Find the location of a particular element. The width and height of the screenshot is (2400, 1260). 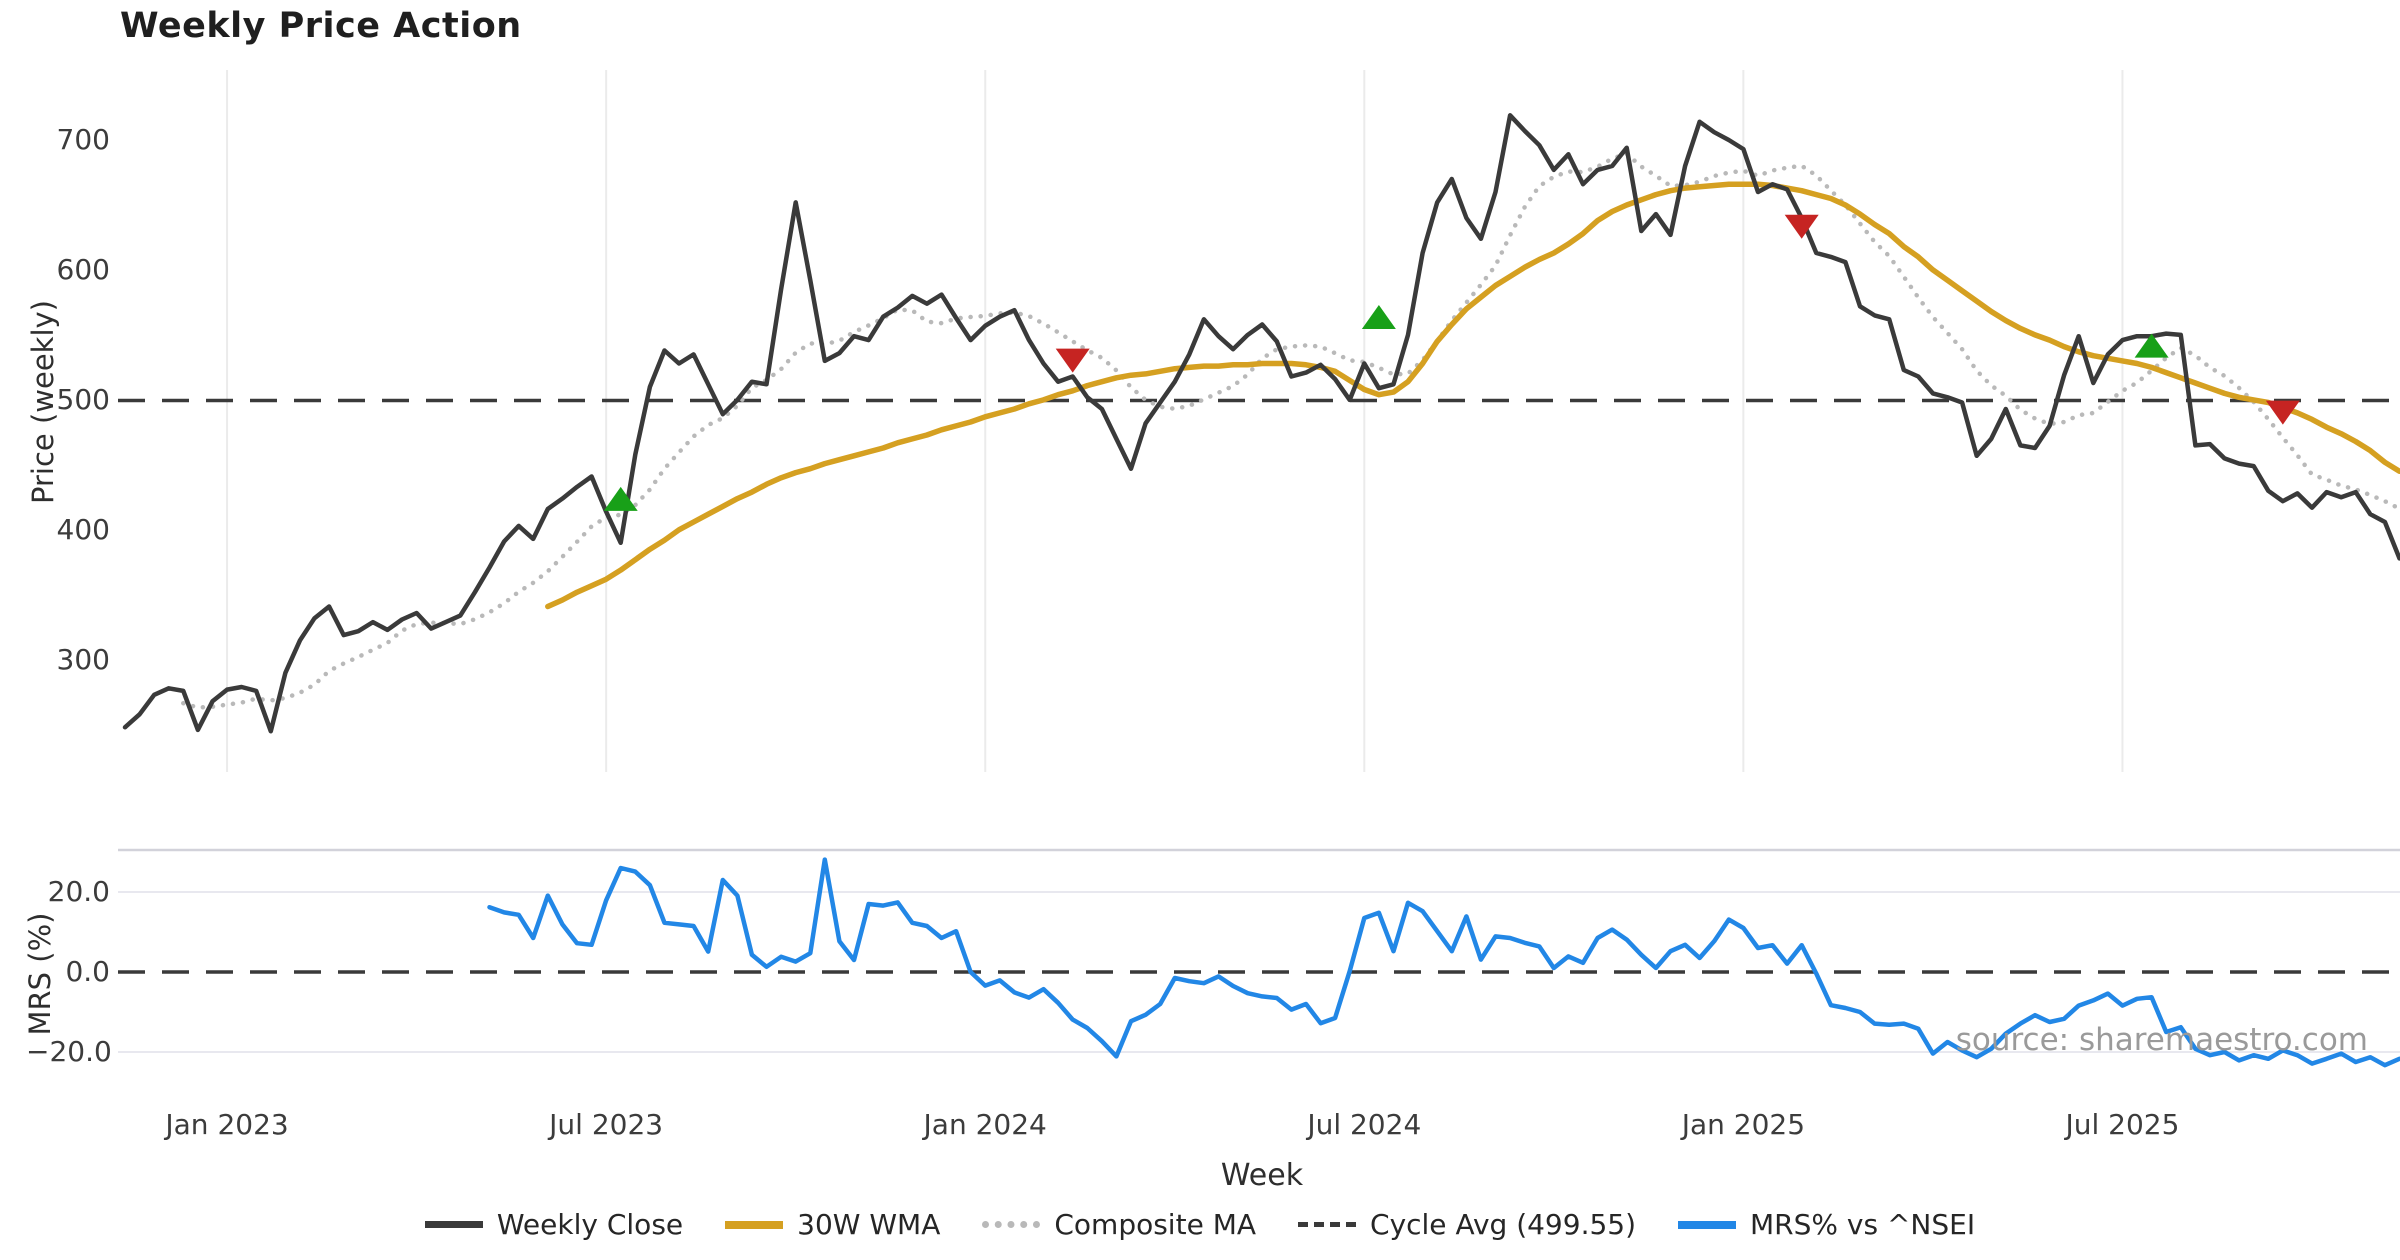

price-ytick-label: 600 is located at coordinates (83, 269).